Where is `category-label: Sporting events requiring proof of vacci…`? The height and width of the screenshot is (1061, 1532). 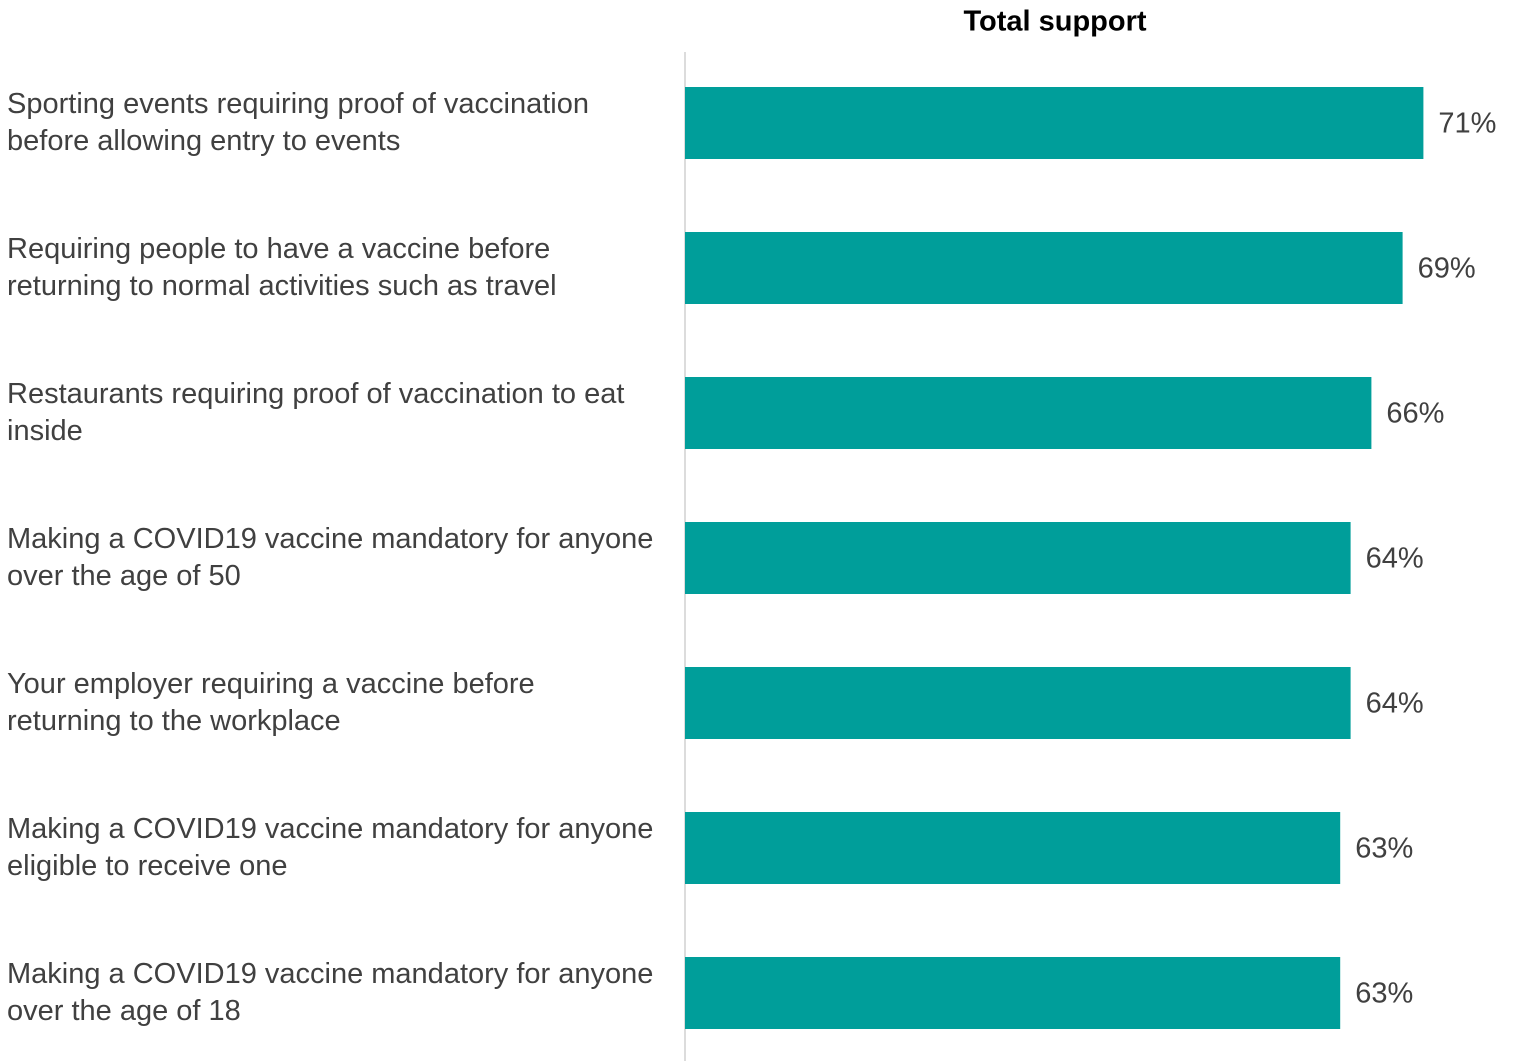
category-label: Sporting events requiring proof of vacci… is located at coordinates (298, 122).